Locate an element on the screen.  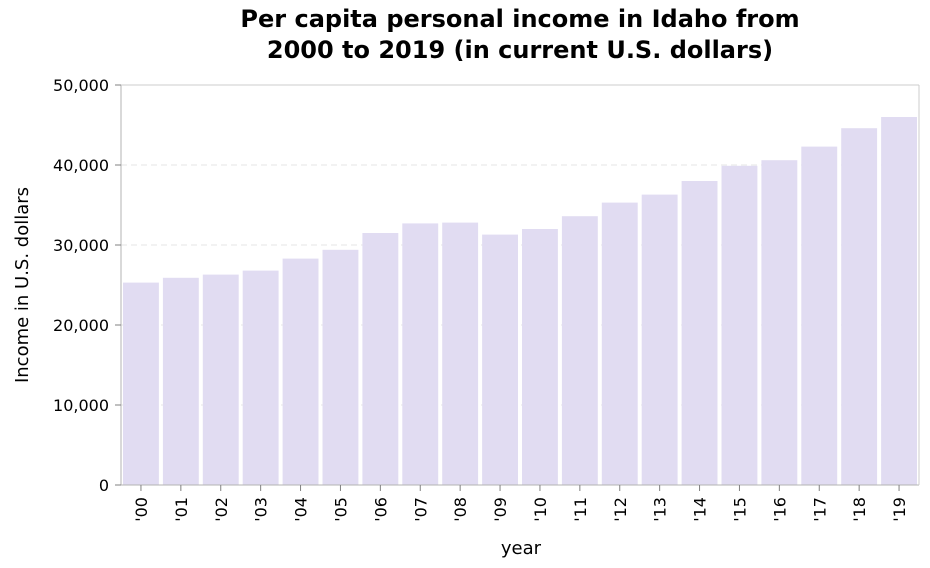
x-tick-label: '03 is located at coordinates (261, 509).